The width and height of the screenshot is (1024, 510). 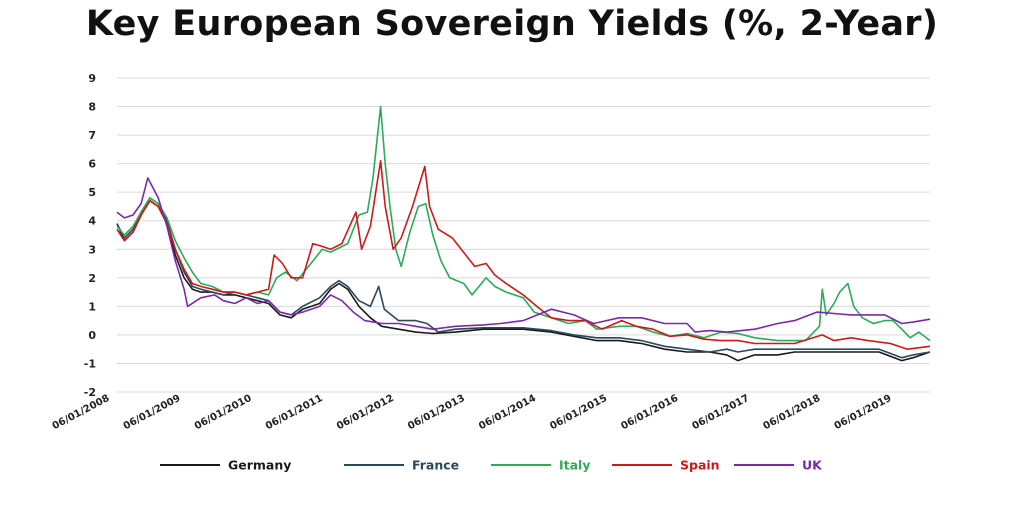 What do you see at coordinates (507, 412) in the screenshot?
I see `x-tick-label: 06/01/2014` at bounding box center [507, 412].